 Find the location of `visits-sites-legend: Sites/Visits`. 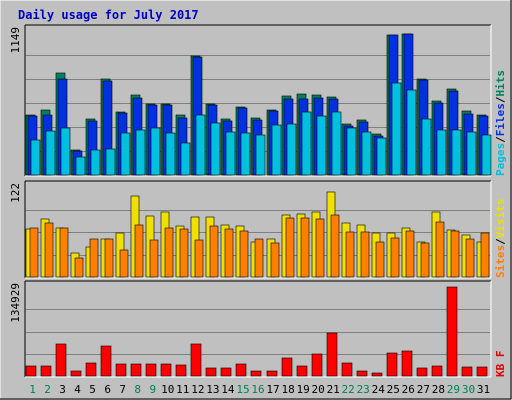

visits-sites-legend: Sites/Visits is located at coordinates (500, 239).